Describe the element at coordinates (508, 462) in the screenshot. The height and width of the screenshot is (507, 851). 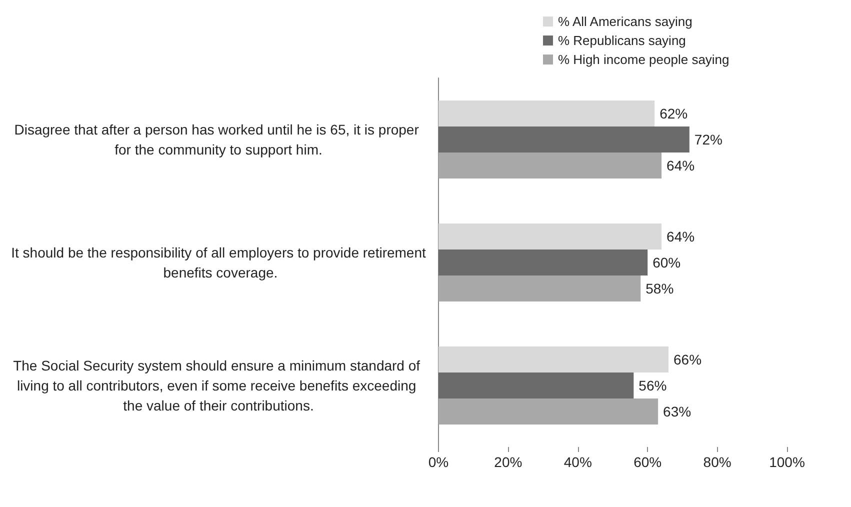
I see `x-tick-label: 20%` at that location.